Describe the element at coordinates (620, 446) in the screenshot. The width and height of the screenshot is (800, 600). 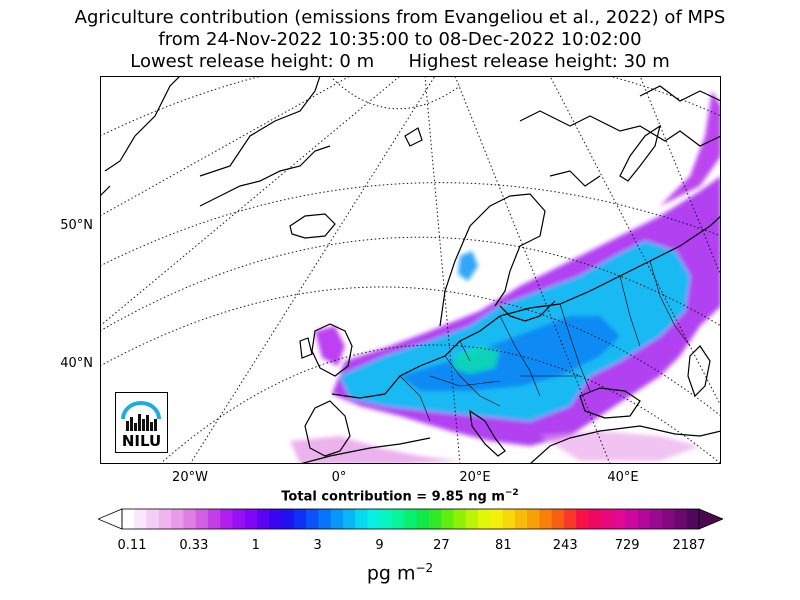
I see `plume-magenta-ne` at that location.